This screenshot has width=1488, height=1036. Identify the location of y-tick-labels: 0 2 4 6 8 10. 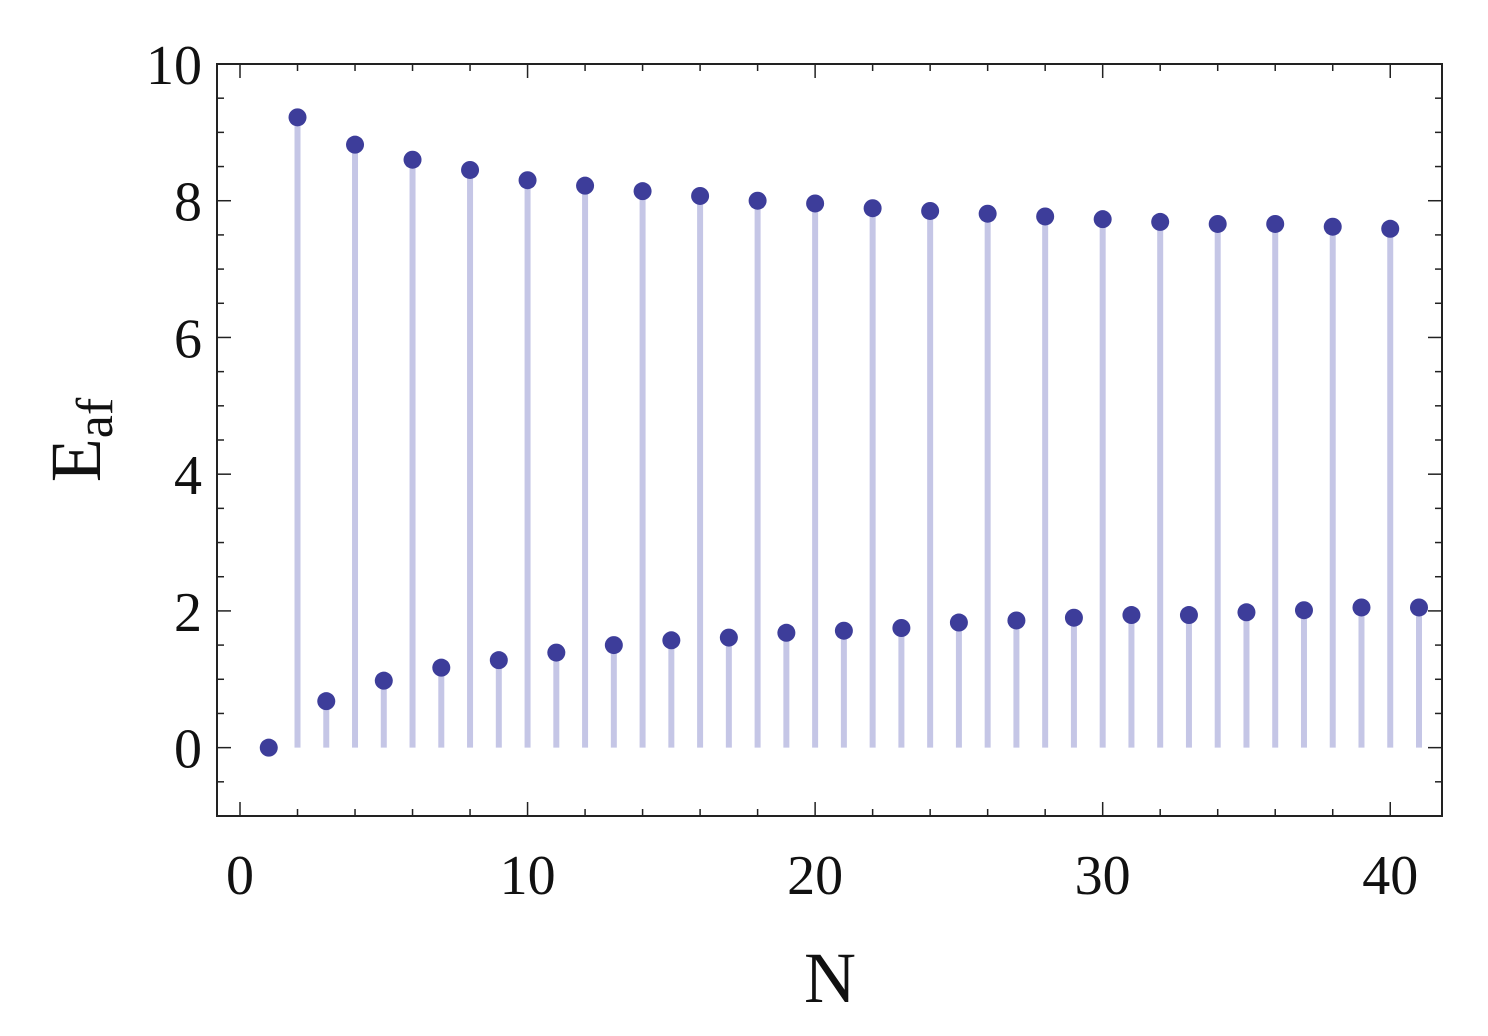
(174, 408).